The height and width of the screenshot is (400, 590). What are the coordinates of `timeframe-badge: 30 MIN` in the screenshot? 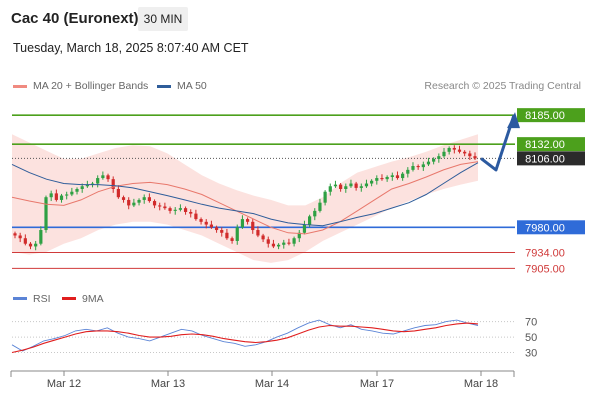 It's located at (163, 19).